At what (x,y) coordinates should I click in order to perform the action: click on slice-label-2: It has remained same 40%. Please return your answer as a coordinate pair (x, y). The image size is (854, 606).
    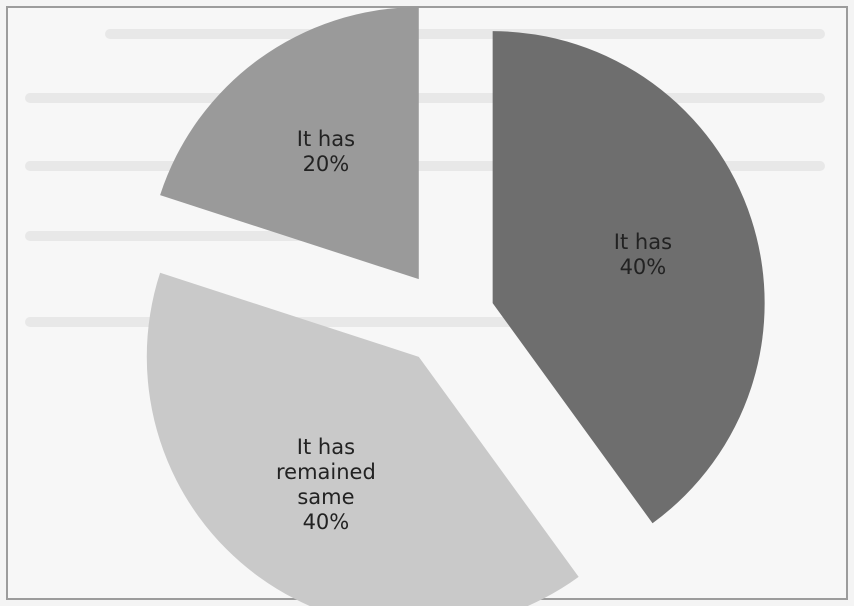
    Looking at the image, I should click on (326, 484).